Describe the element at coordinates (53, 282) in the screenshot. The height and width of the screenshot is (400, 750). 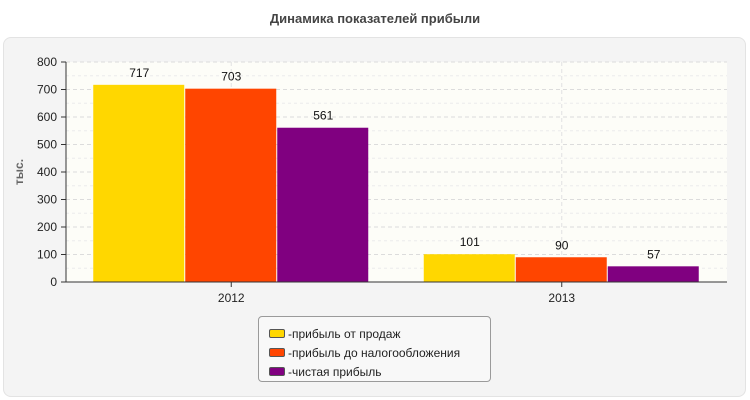
I see `y-tick-label: 0` at that location.